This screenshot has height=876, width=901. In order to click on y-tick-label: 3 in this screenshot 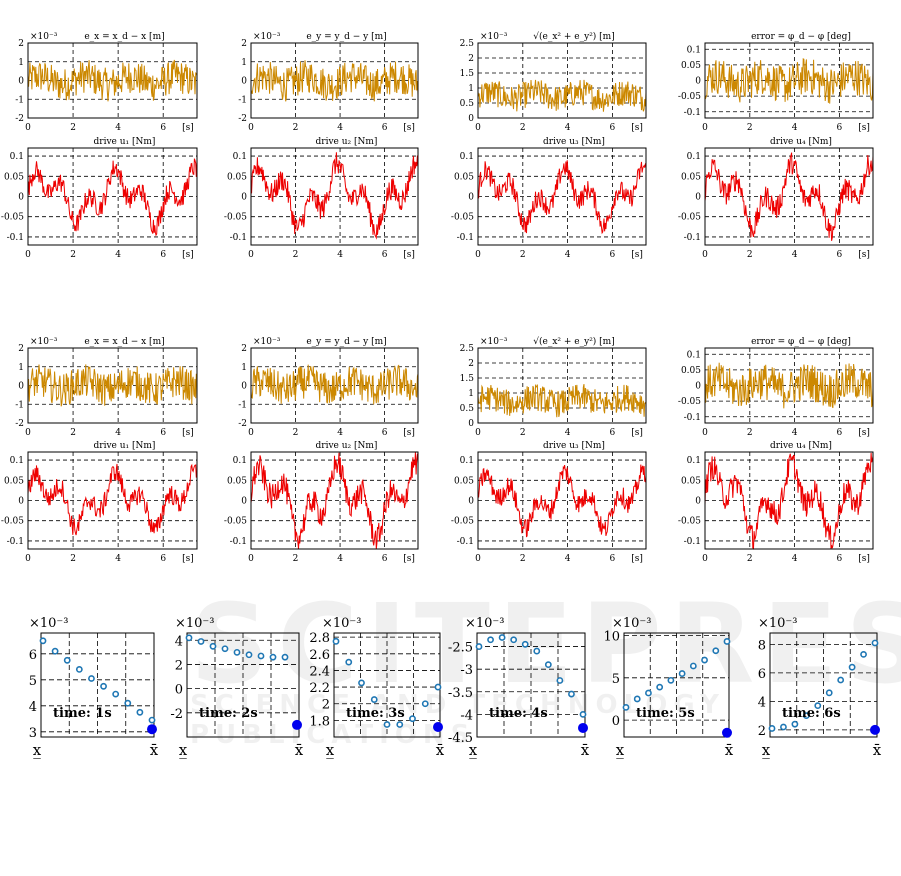, I will do `click(33, 733)`.